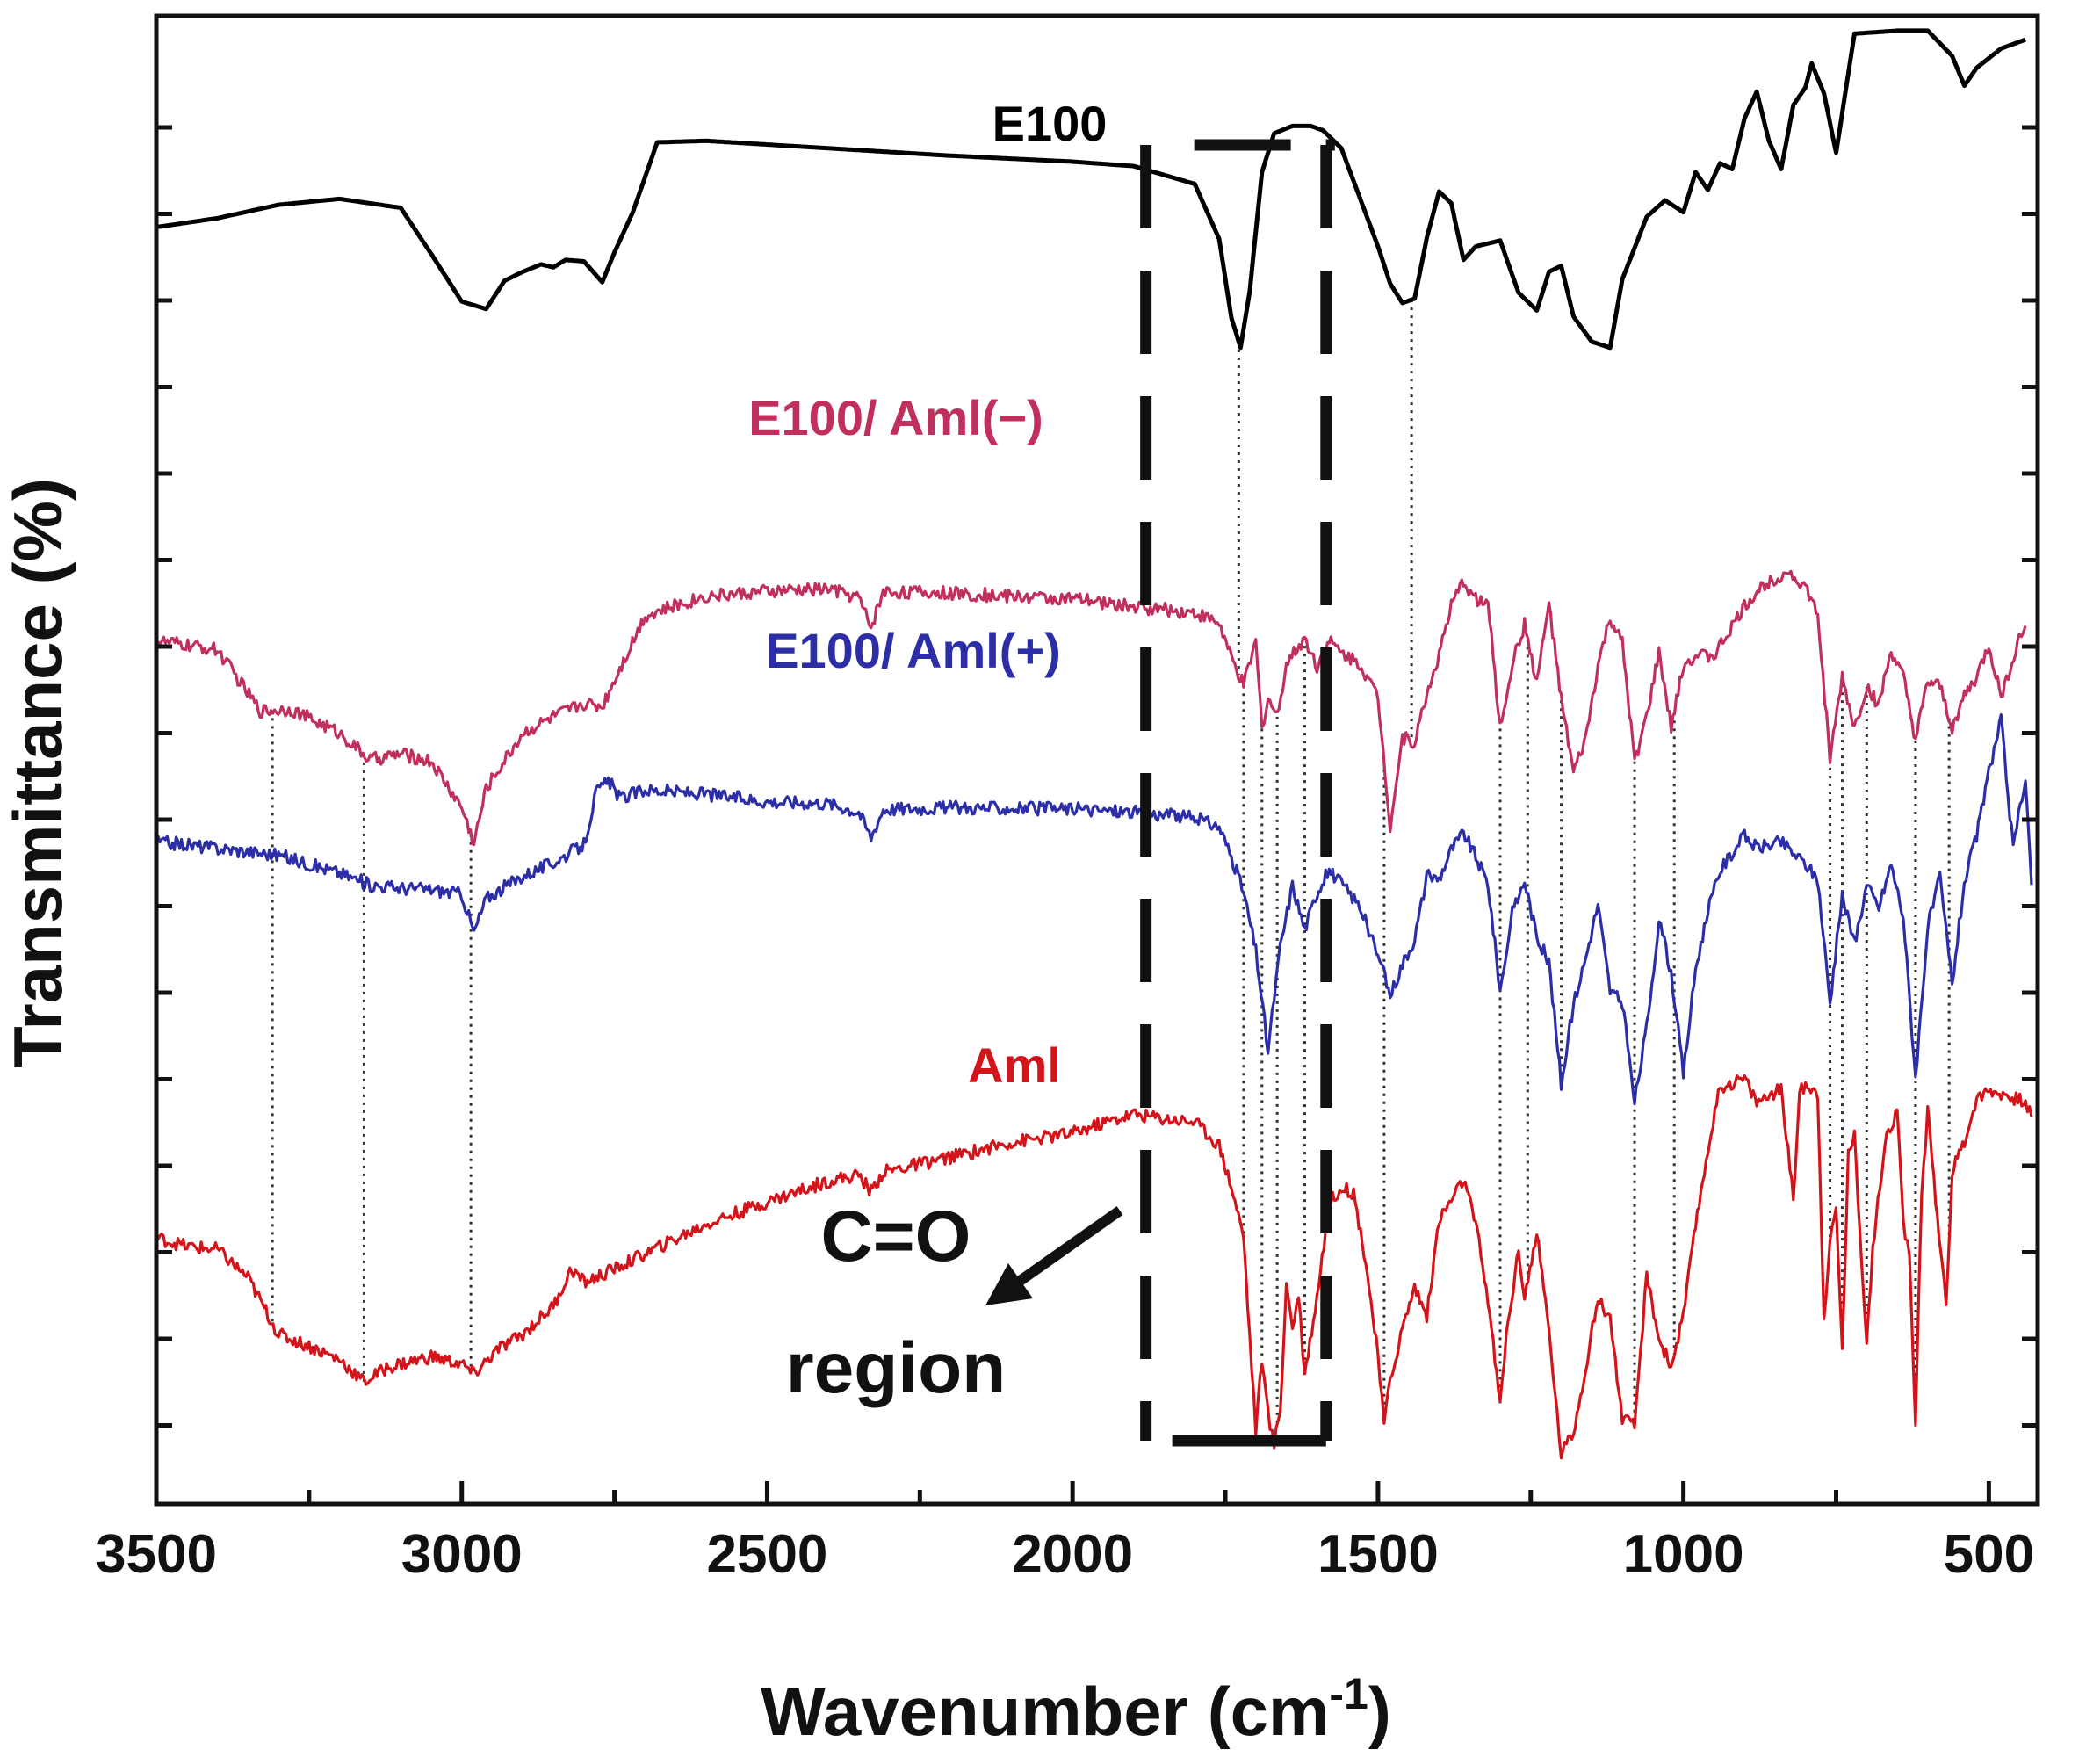 The image size is (2086, 1764). I want to click on x-tick-label: 2500, so click(766, 1554).